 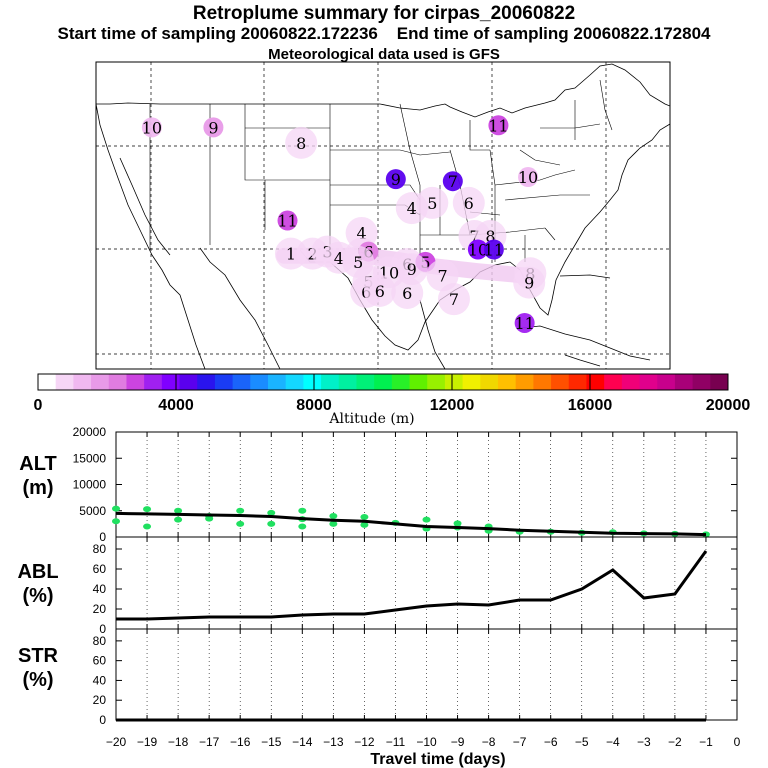 What do you see at coordinates (412, 585) in the screenshot?
I see `abl-series-line` at bounding box center [412, 585].